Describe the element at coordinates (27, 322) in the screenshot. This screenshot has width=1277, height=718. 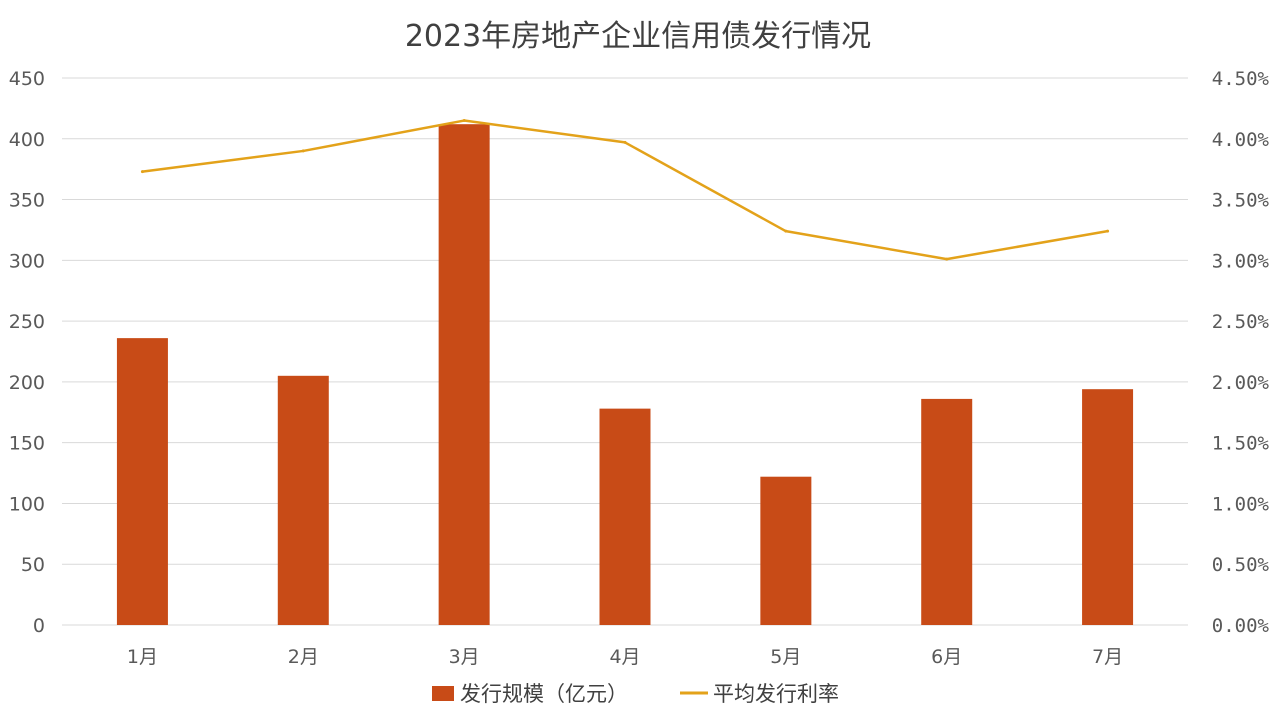
I see `y-left-tick-label: 250` at that location.